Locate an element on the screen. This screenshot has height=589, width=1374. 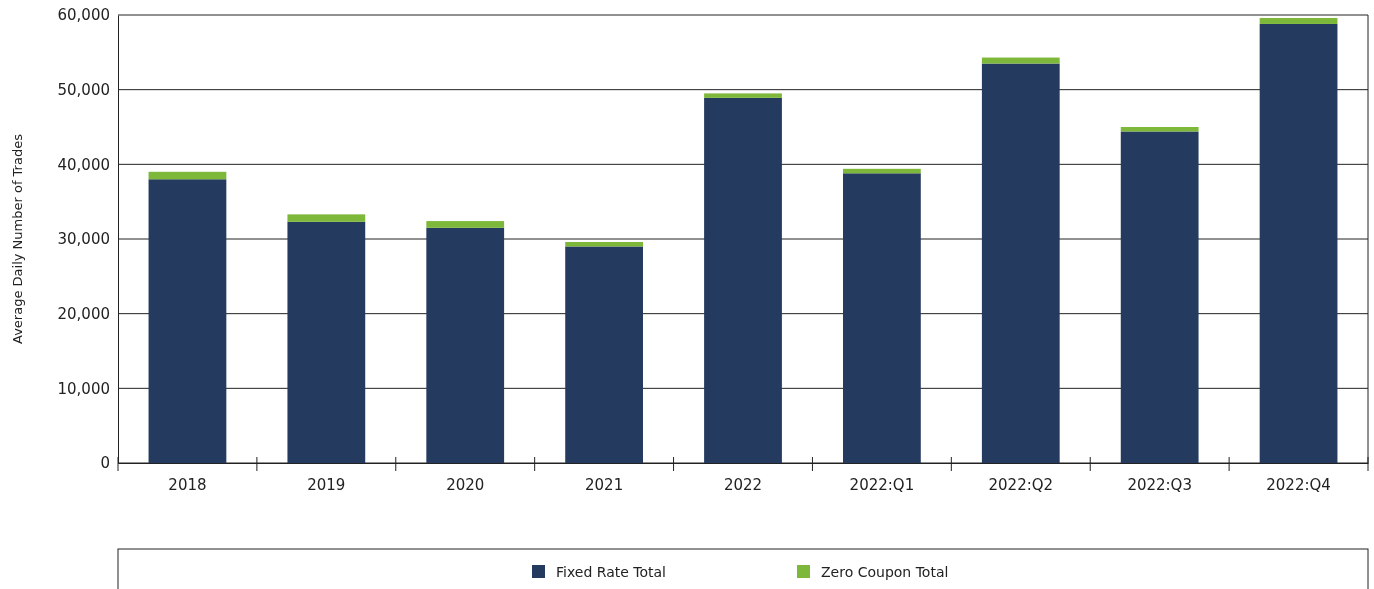
y-tick-label: 30,000 is located at coordinates (83, 239).